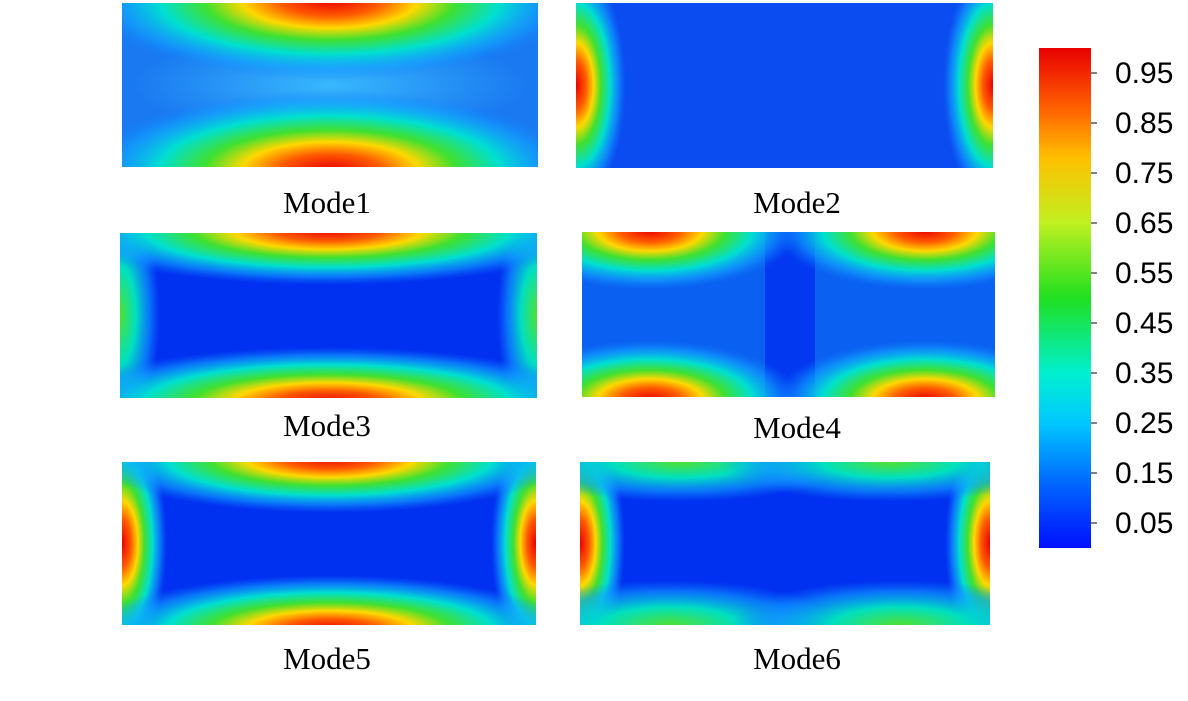 The height and width of the screenshot is (701, 1188). Describe the element at coordinates (797, 202) in the screenshot. I see `panel-label: Mode2` at that location.